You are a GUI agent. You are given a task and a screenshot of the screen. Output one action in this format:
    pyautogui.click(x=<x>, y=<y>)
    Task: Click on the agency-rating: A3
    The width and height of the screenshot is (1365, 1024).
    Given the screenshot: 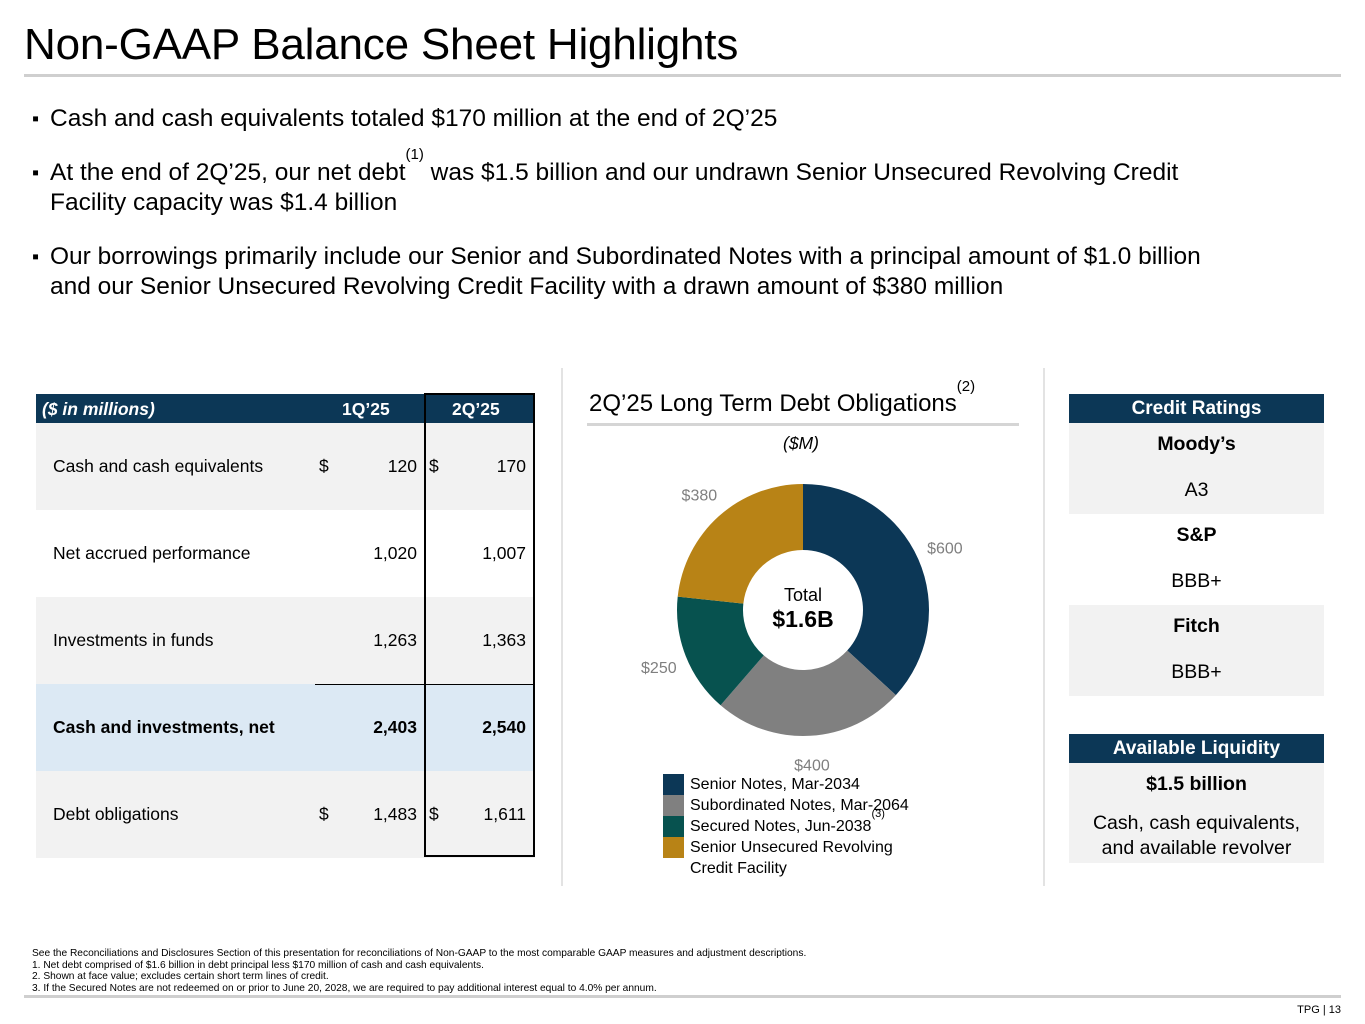 What is the action you would take?
    pyautogui.click(x=1196, y=490)
    